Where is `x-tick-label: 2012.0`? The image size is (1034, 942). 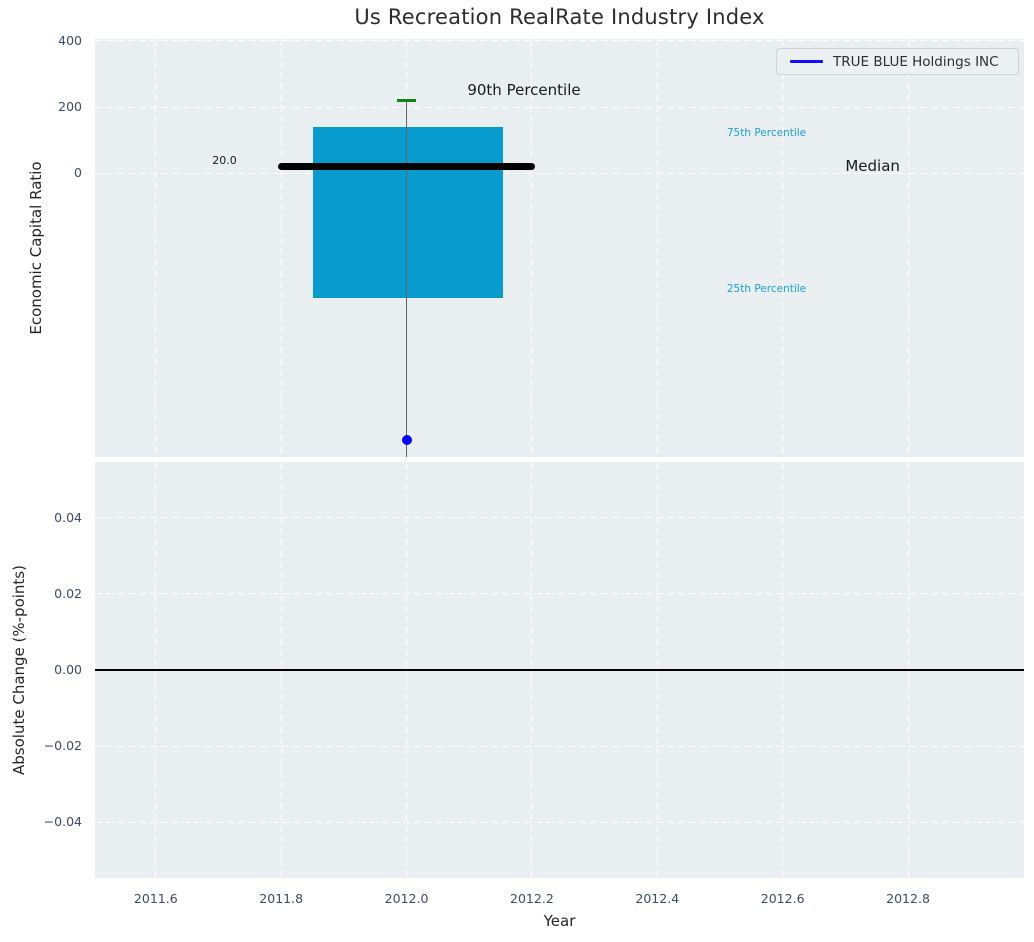
x-tick-label: 2012.0 is located at coordinates (406, 898).